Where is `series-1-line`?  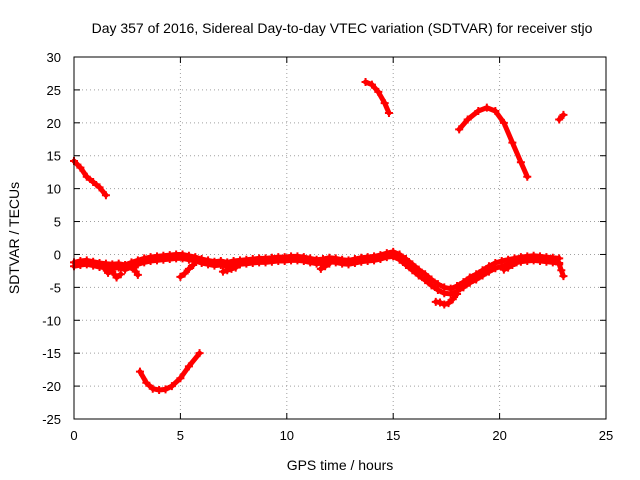 series-1-line is located at coordinates (170, 371).